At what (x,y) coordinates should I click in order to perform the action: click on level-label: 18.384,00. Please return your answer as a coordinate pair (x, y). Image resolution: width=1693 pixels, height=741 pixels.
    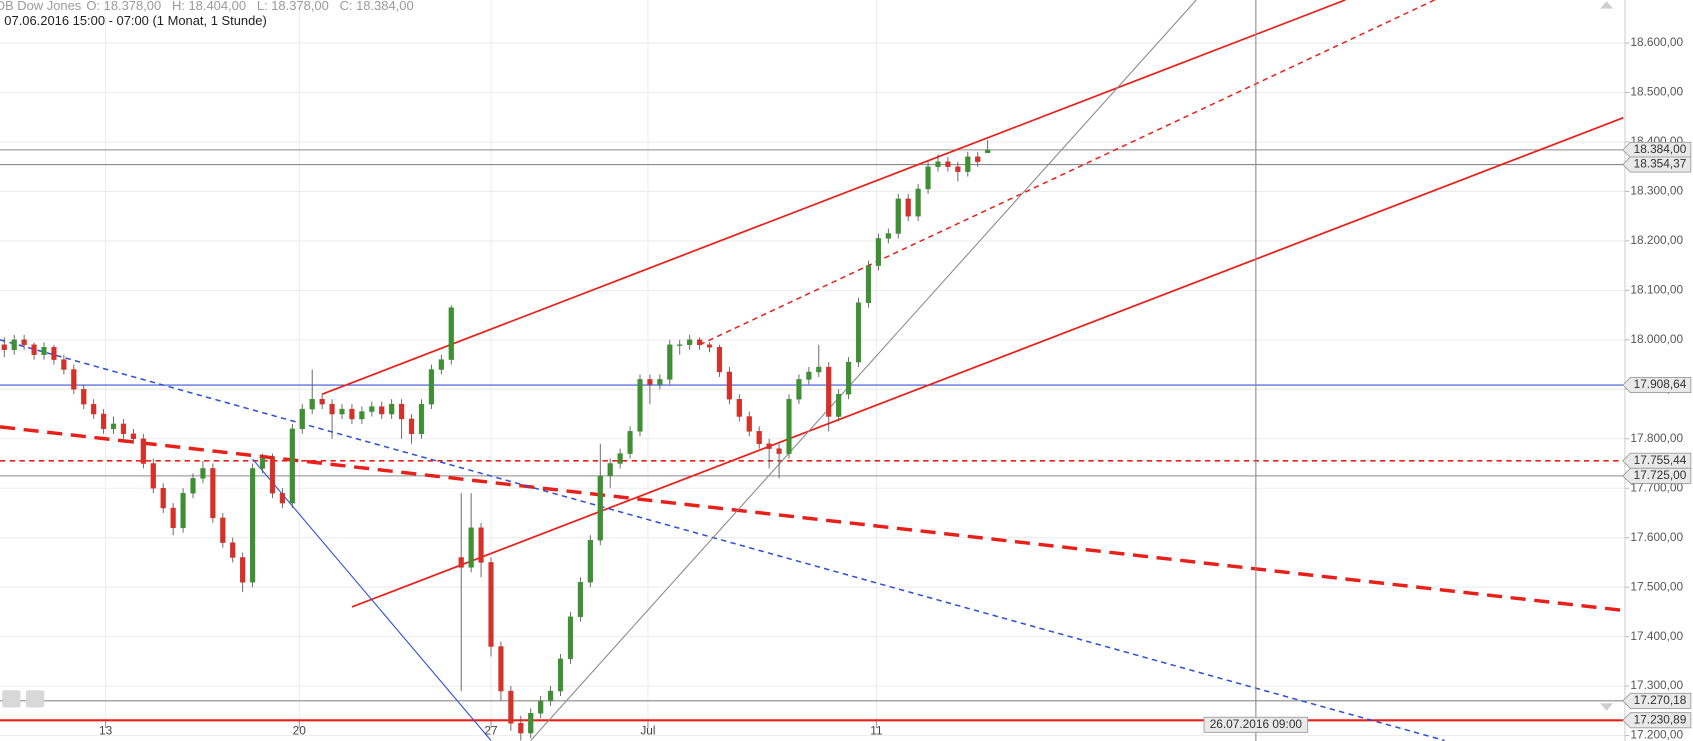
    Looking at the image, I should click on (1660, 149).